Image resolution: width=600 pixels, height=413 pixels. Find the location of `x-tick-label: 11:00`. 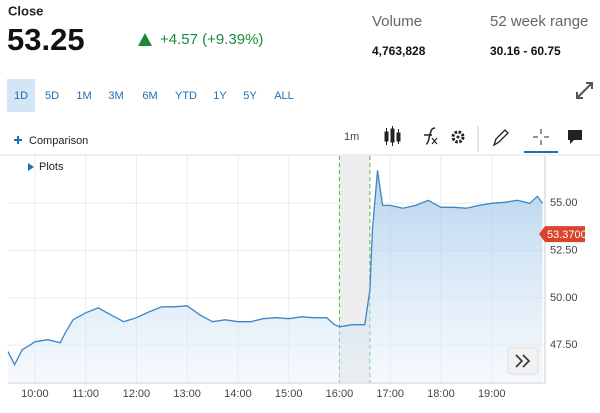

x-tick-label: 11:00 is located at coordinates (85, 394).